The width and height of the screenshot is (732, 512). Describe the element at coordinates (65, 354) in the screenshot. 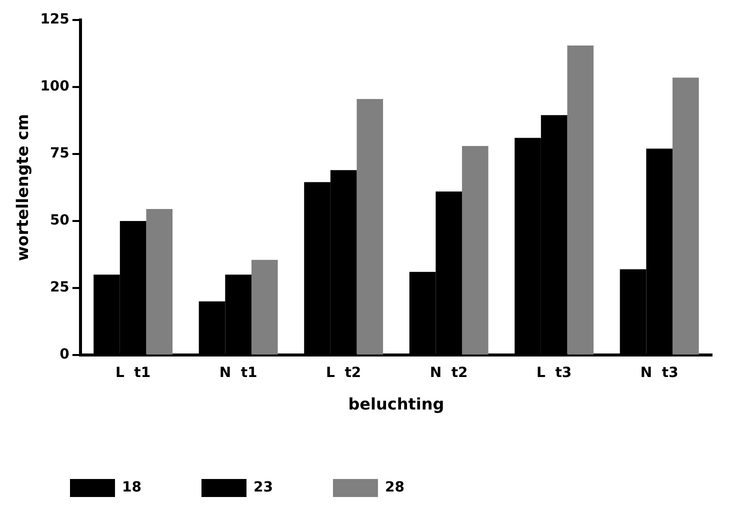

I see `y-tick-label: 0` at that location.